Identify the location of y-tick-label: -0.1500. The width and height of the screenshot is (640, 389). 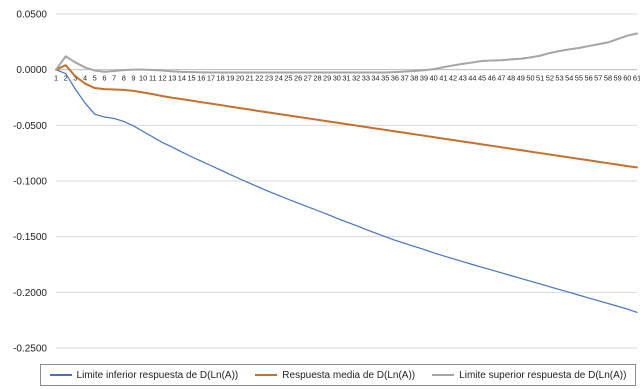
(30, 237).